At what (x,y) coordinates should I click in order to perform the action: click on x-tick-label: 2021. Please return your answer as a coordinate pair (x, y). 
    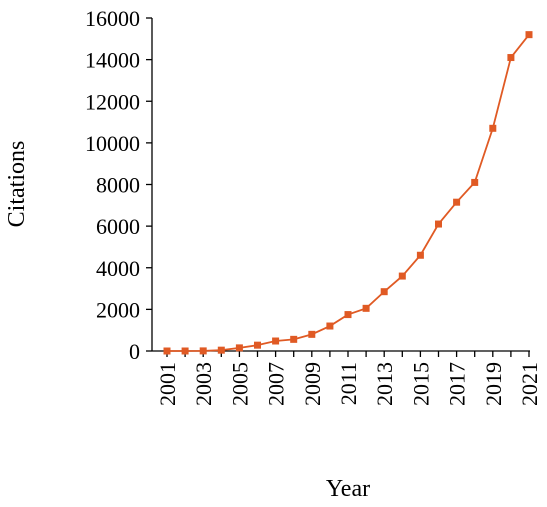
    Looking at the image, I should click on (529, 384).